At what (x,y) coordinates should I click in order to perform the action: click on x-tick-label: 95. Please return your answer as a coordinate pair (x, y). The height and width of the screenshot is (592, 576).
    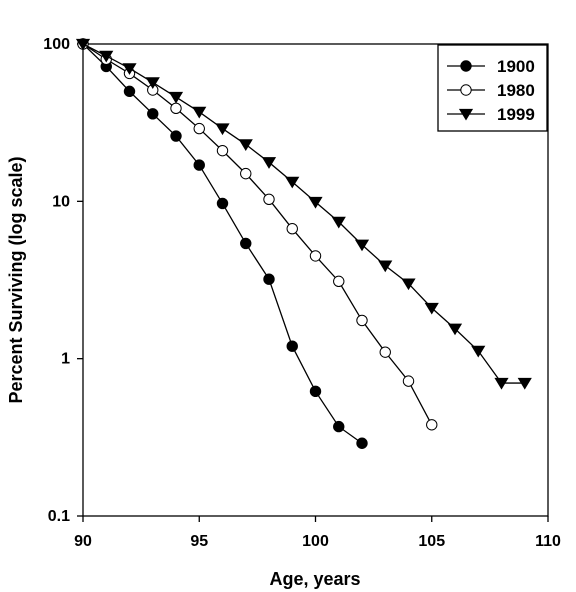
    Looking at the image, I should click on (199, 541).